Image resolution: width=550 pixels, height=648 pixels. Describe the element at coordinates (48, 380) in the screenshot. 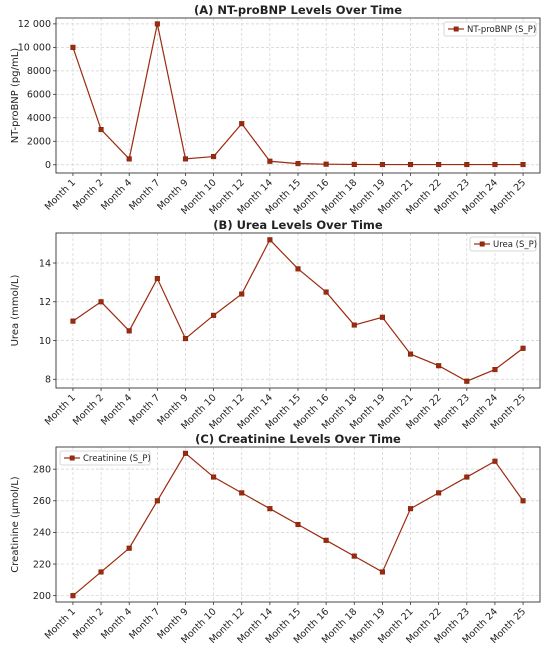

I see `y-tick-label: 8` at that location.